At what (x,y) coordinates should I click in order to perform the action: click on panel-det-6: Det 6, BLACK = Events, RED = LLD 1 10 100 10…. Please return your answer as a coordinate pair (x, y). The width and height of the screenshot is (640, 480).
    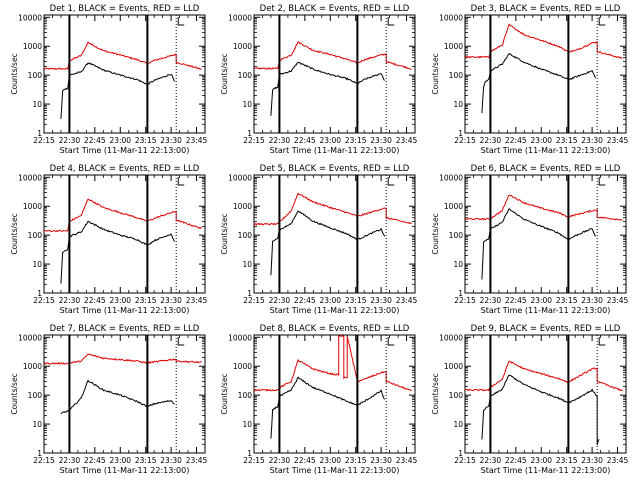
    Looking at the image, I should click on (530, 239).